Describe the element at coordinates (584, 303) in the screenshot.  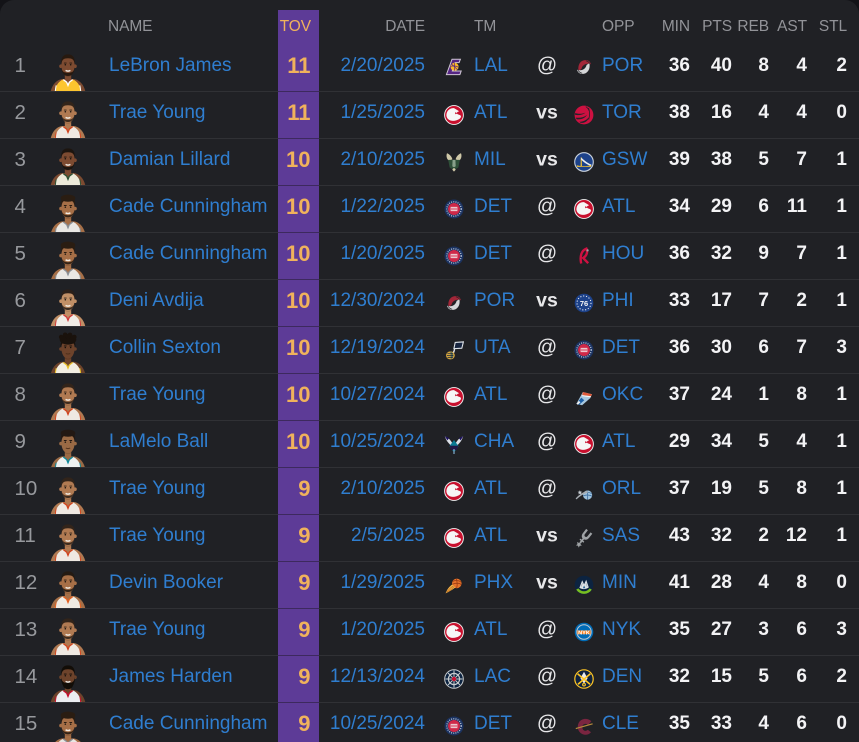
I see `svg-text: 76` at that location.